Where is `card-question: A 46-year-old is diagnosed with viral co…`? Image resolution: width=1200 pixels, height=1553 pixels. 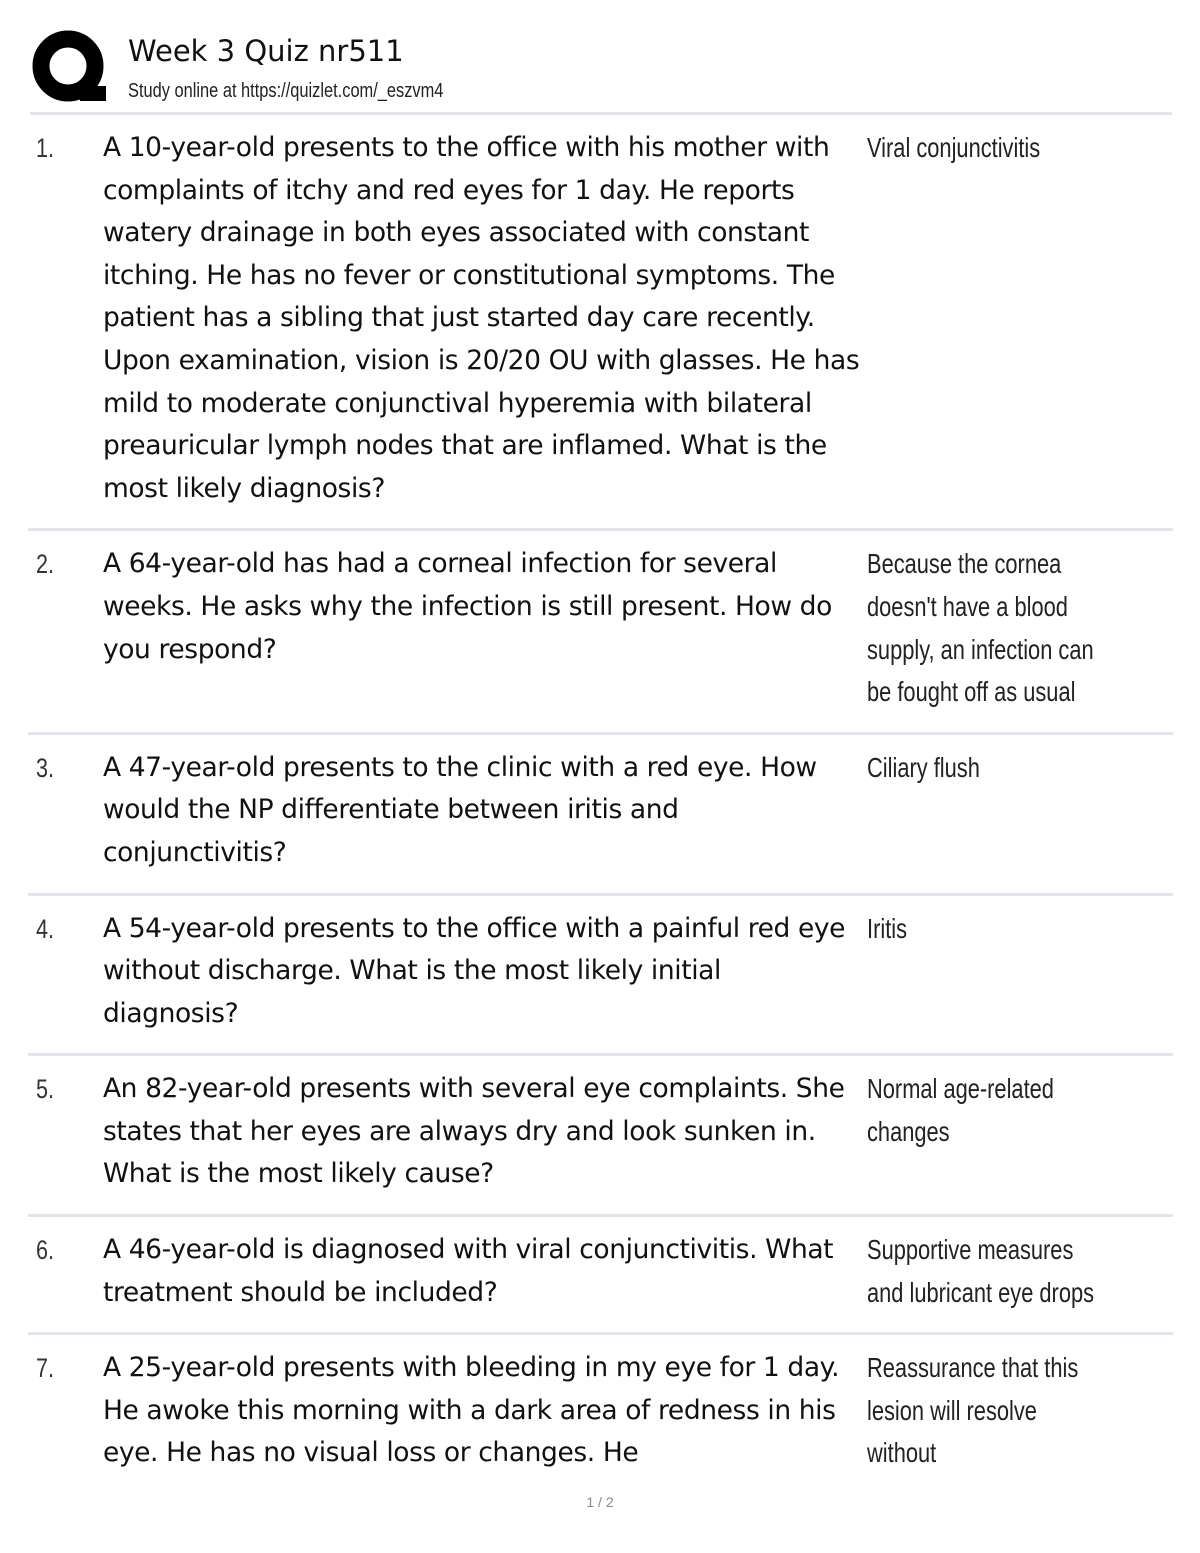
card-question: A 46-year-old is diagnosed with viral co… is located at coordinates (468, 1271).